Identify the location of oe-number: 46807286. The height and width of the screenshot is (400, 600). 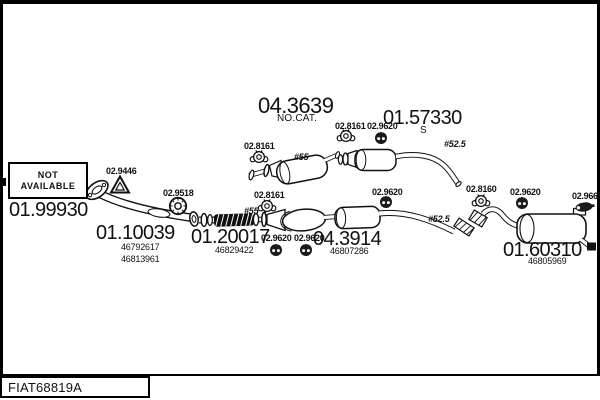
(349, 251).